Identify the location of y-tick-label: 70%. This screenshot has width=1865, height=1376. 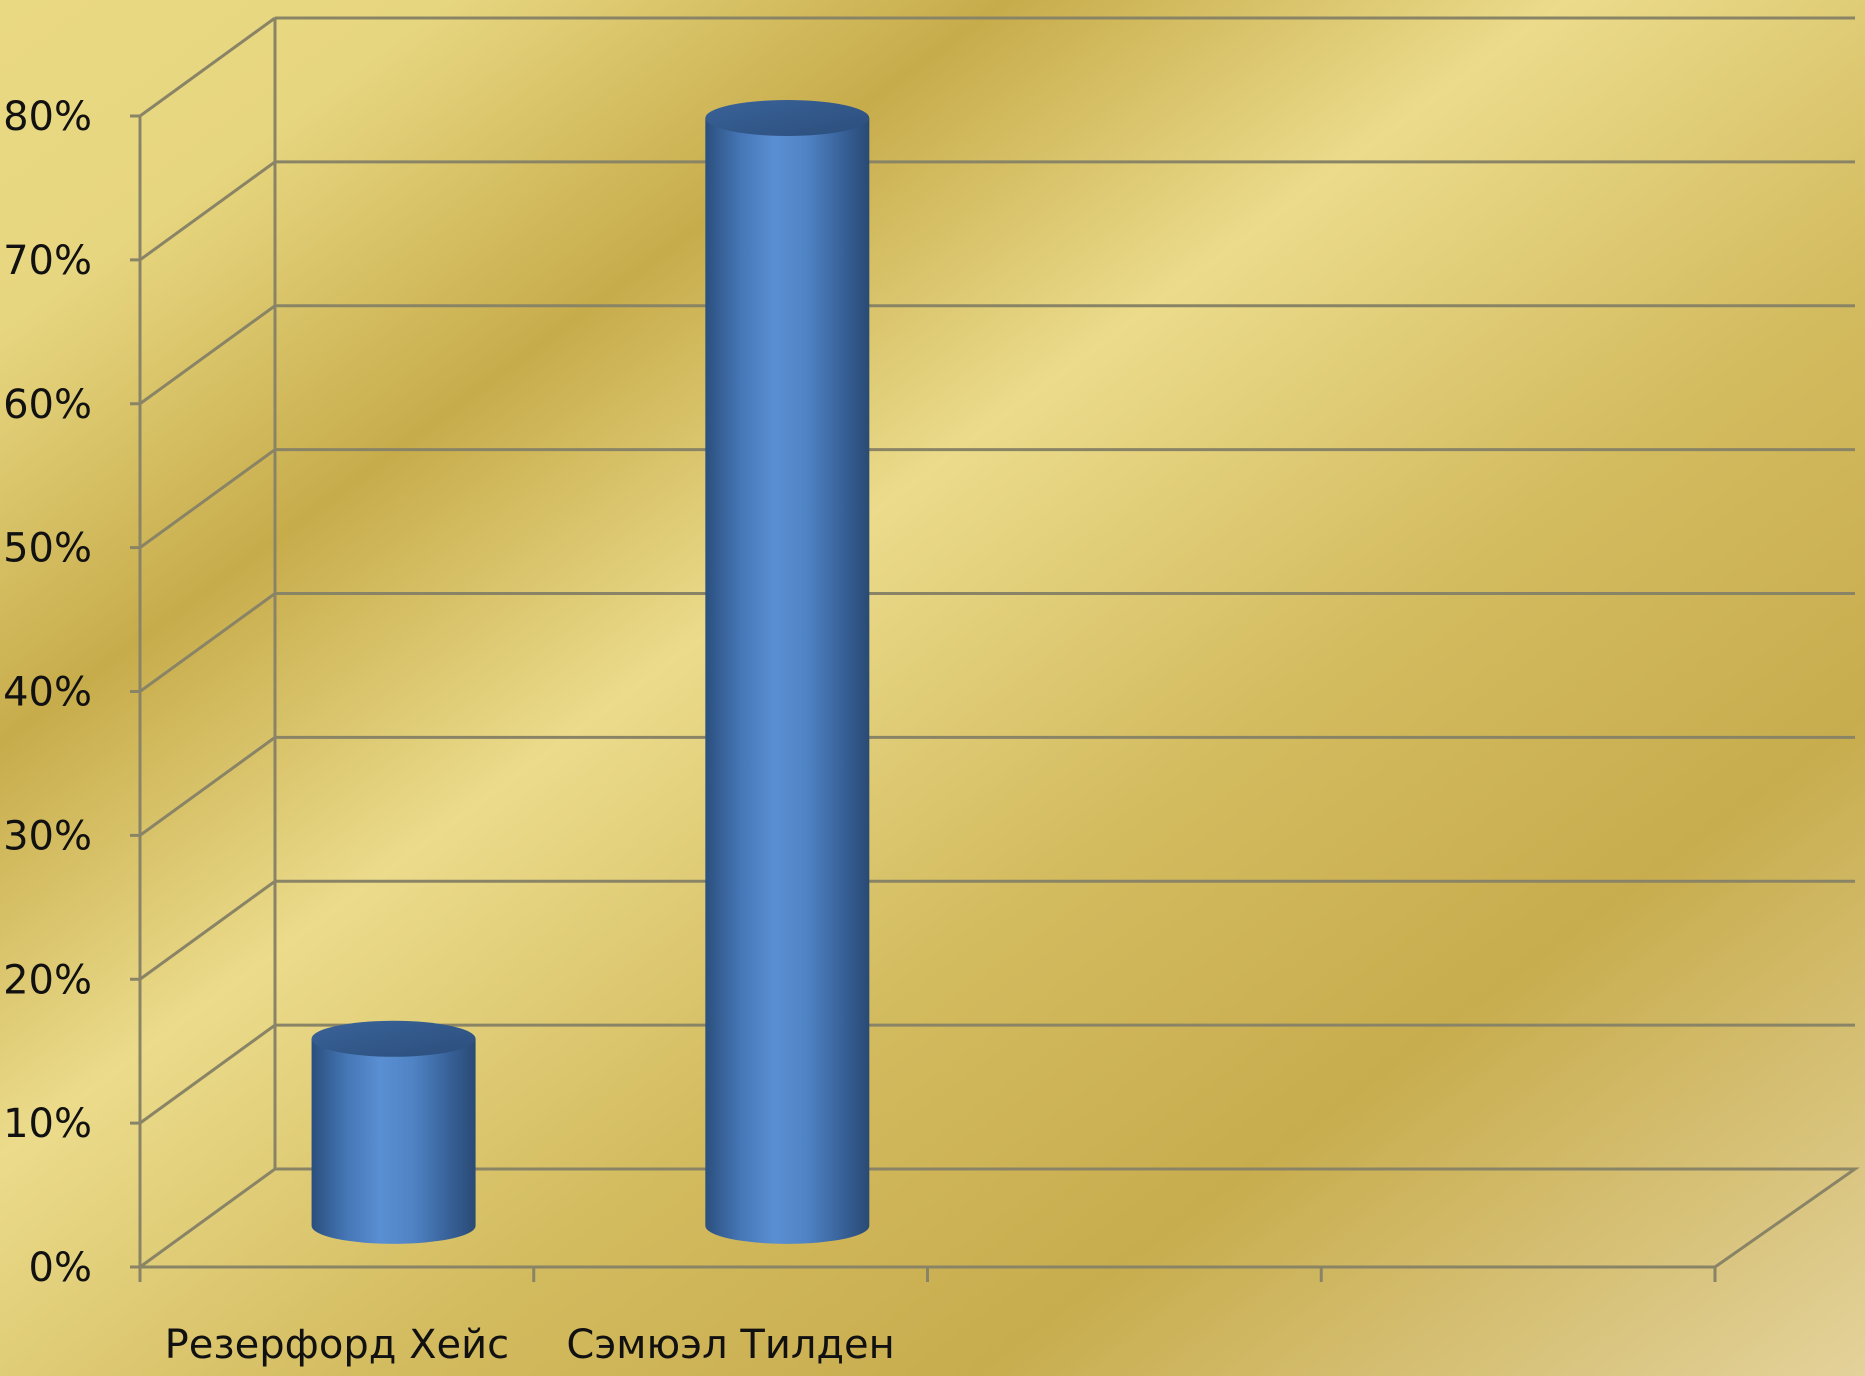
(47, 261).